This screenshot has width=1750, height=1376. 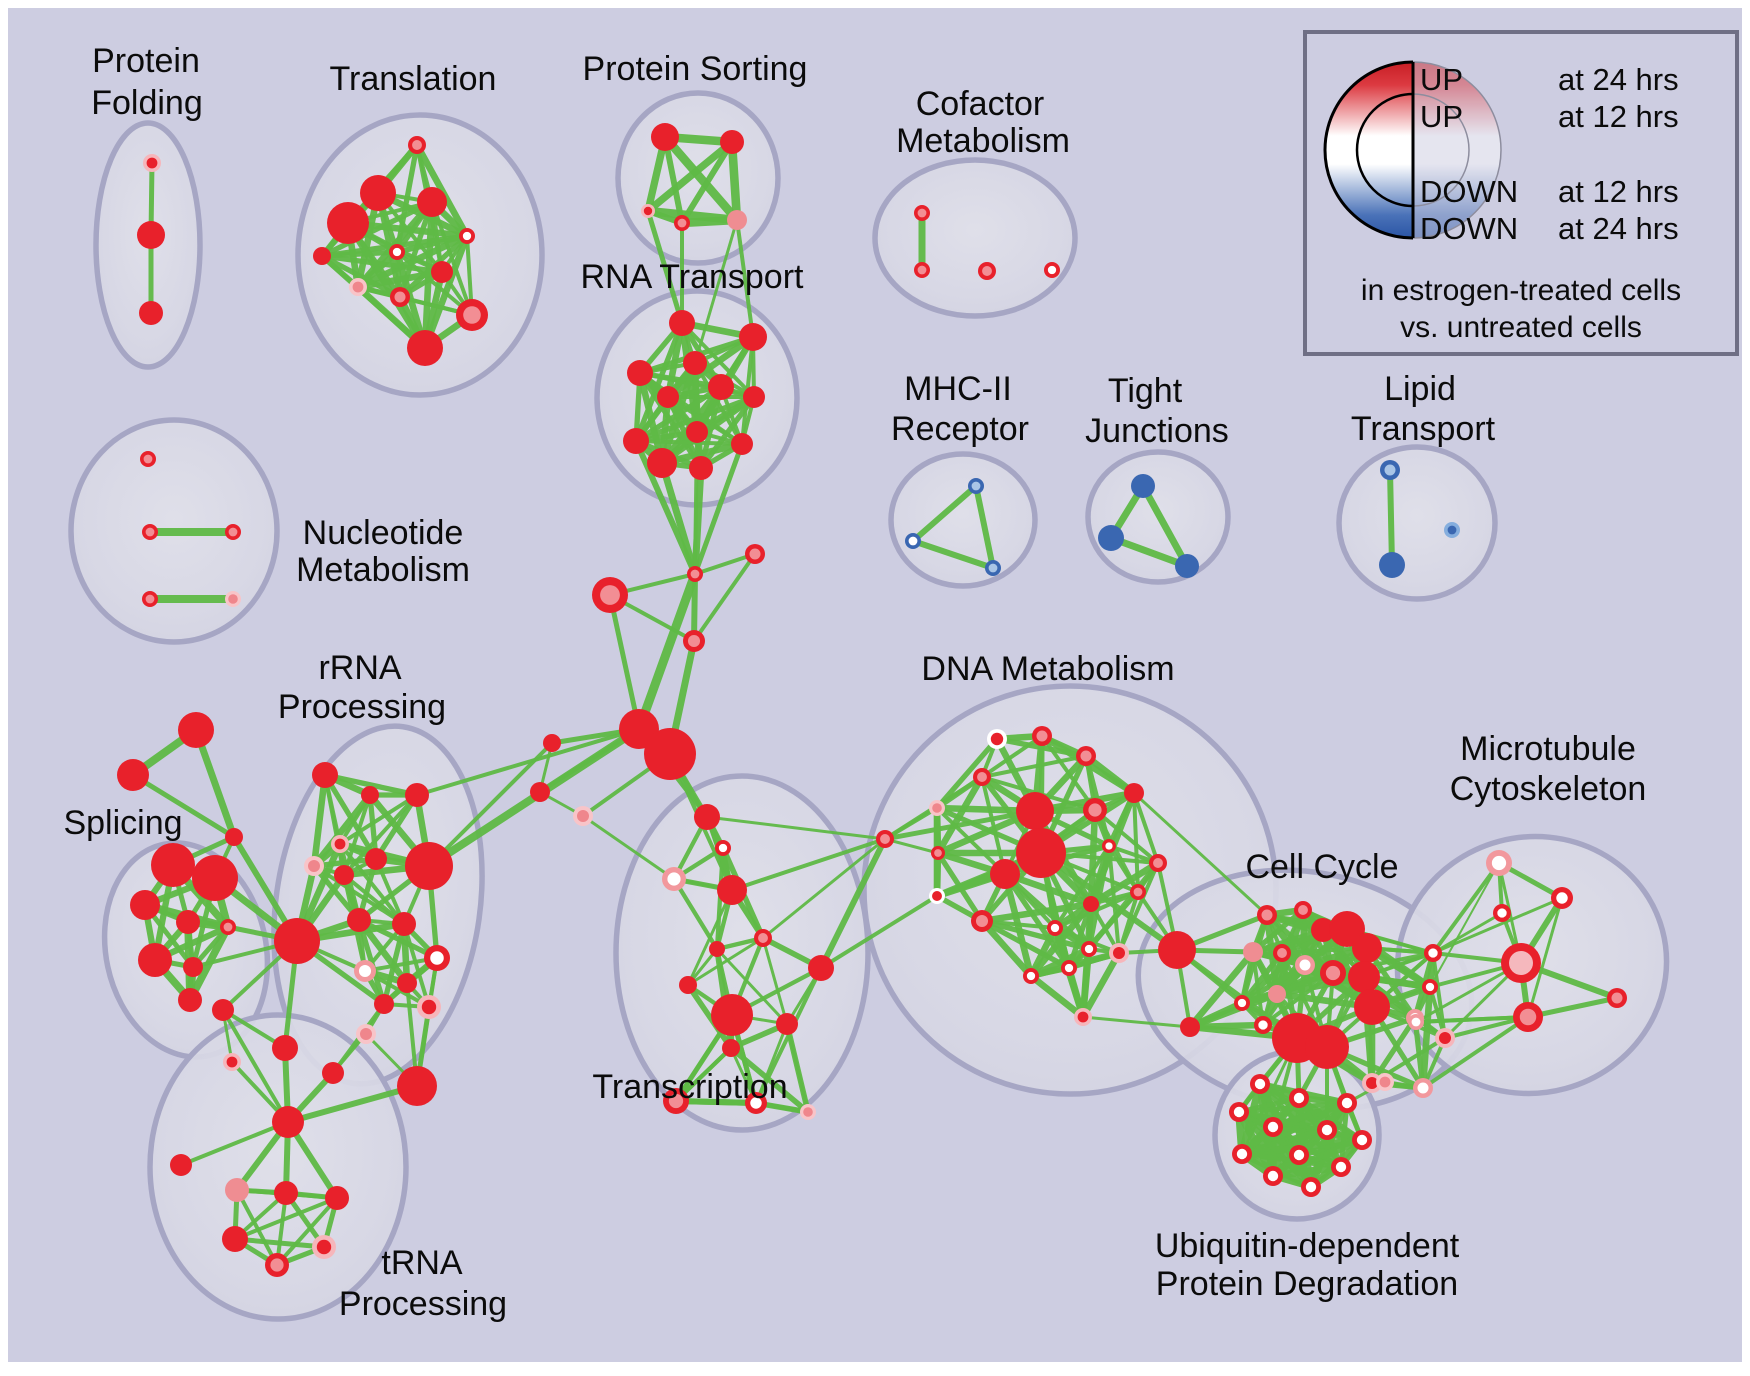 What do you see at coordinates (980, 104) in the screenshot?
I see `cluster-label-cofactor-metabolism: Cofactor` at bounding box center [980, 104].